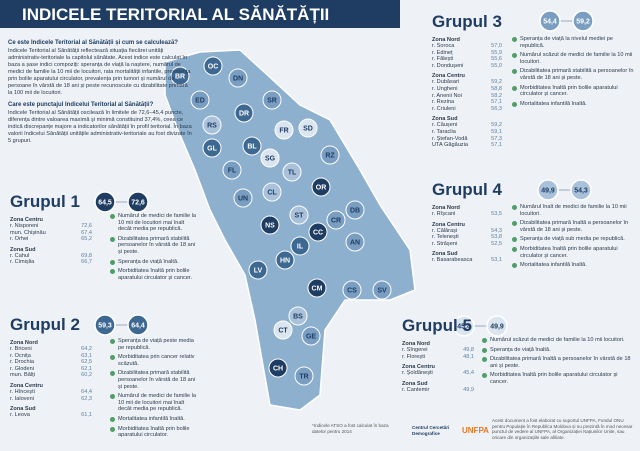 This screenshot has width=640, height=451. Describe the element at coordinates (86, 362) in the screenshot. I see `district-value: 62,5` at that location.